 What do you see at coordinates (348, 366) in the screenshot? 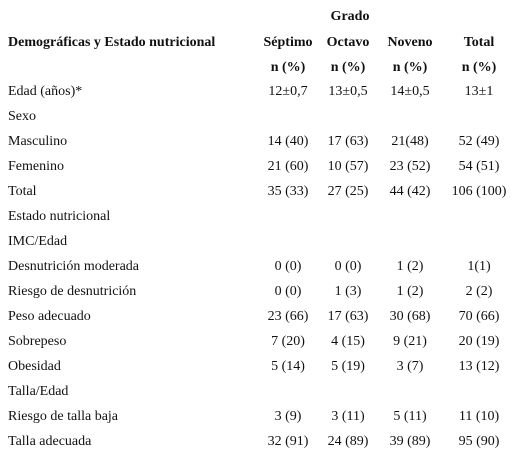
I see `cell: 5 (19)` at bounding box center [348, 366].